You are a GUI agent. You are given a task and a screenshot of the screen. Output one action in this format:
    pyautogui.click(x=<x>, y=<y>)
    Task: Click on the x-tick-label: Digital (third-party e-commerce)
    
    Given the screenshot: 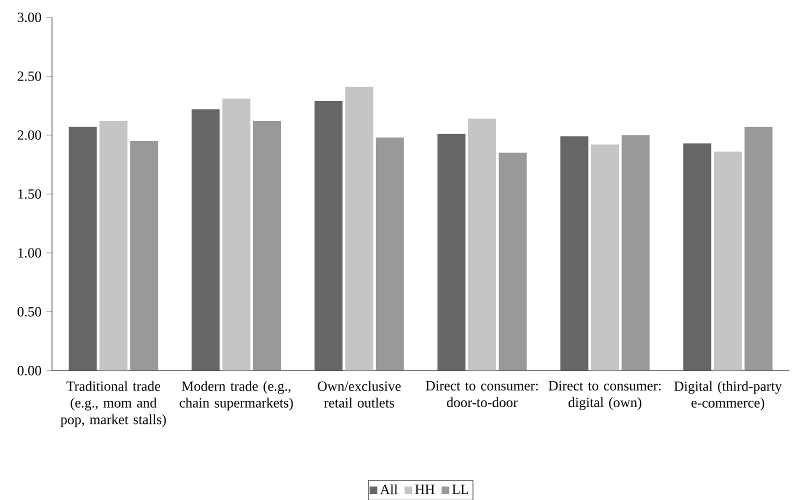 What is the action you would take?
    pyautogui.click(x=728, y=395)
    